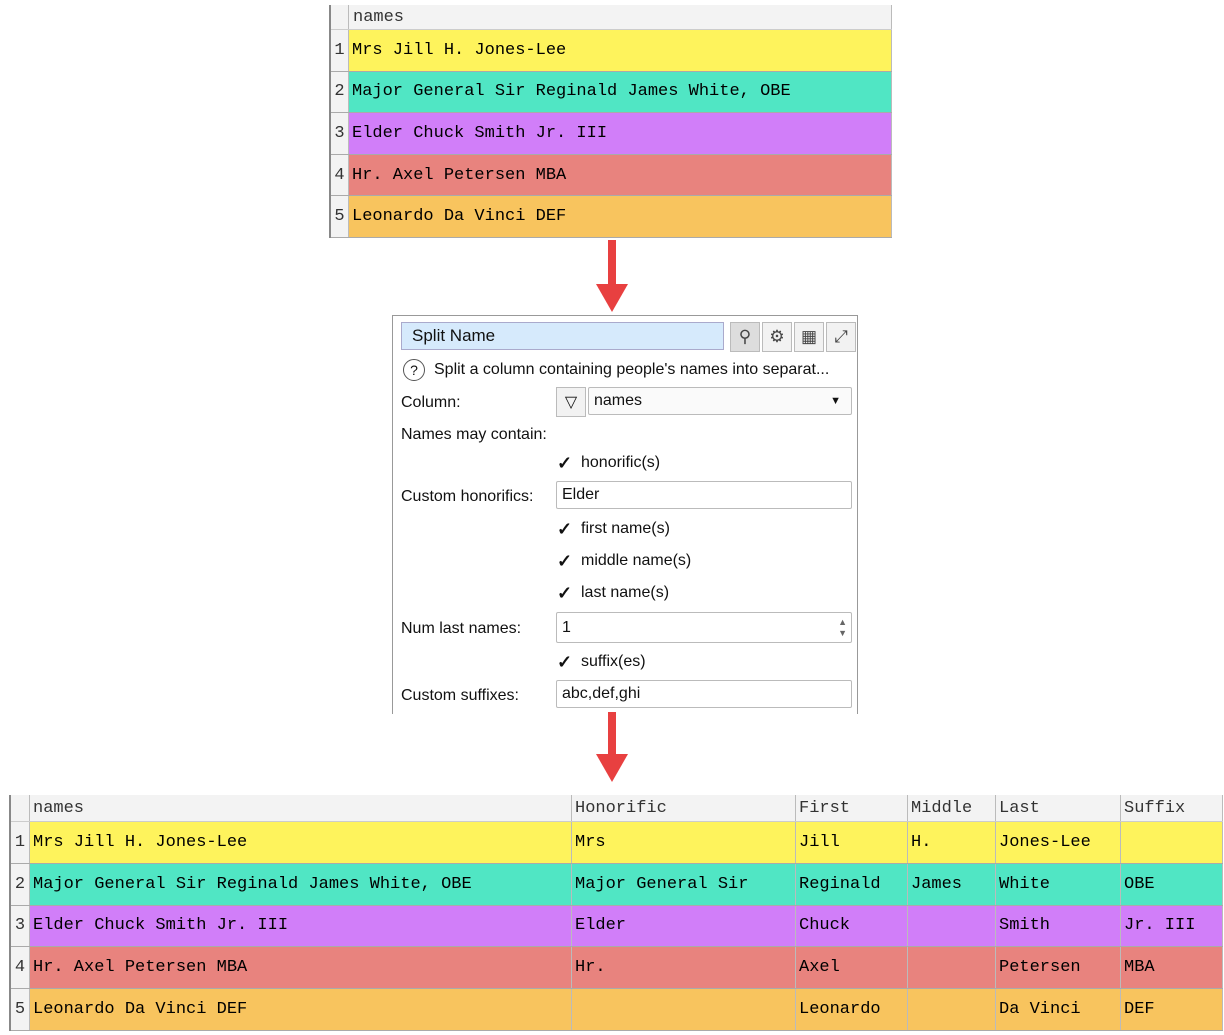  What do you see at coordinates (684, 842) in the screenshot?
I see `table-cell: Mrs` at bounding box center [684, 842].